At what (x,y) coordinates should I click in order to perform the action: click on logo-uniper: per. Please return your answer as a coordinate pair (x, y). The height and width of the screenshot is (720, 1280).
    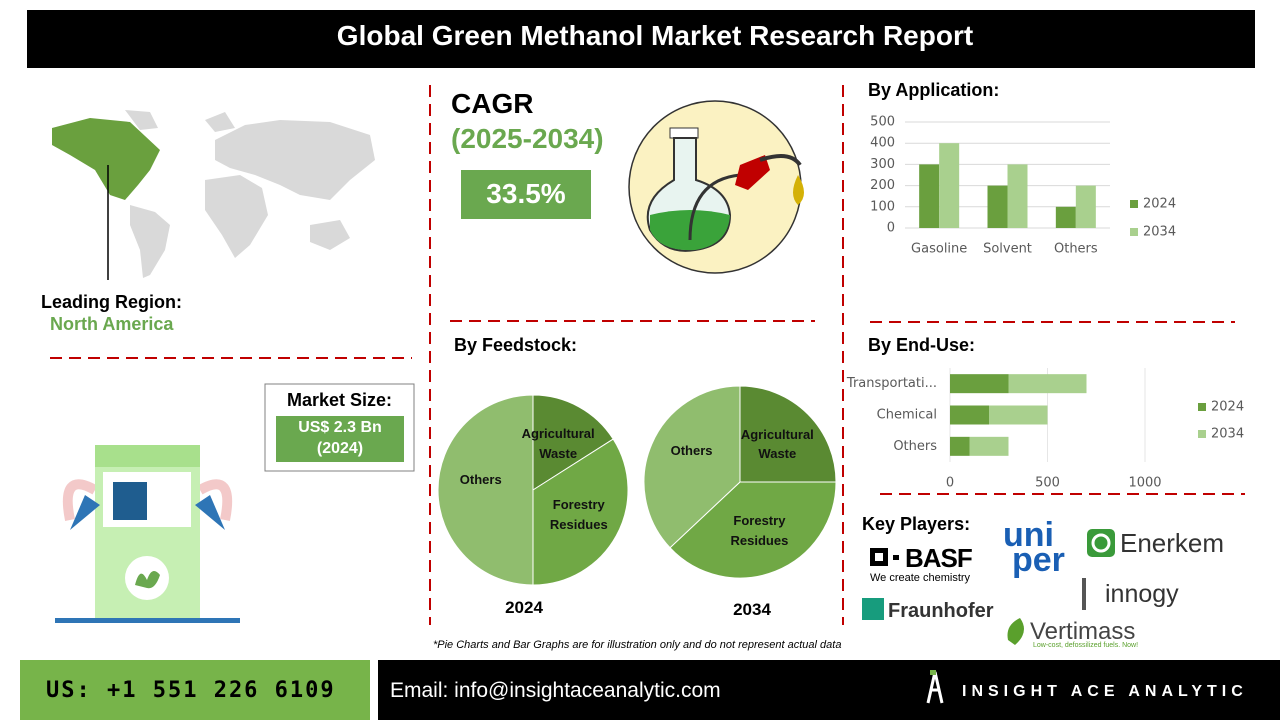
    Looking at the image, I should click on (1038, 560).